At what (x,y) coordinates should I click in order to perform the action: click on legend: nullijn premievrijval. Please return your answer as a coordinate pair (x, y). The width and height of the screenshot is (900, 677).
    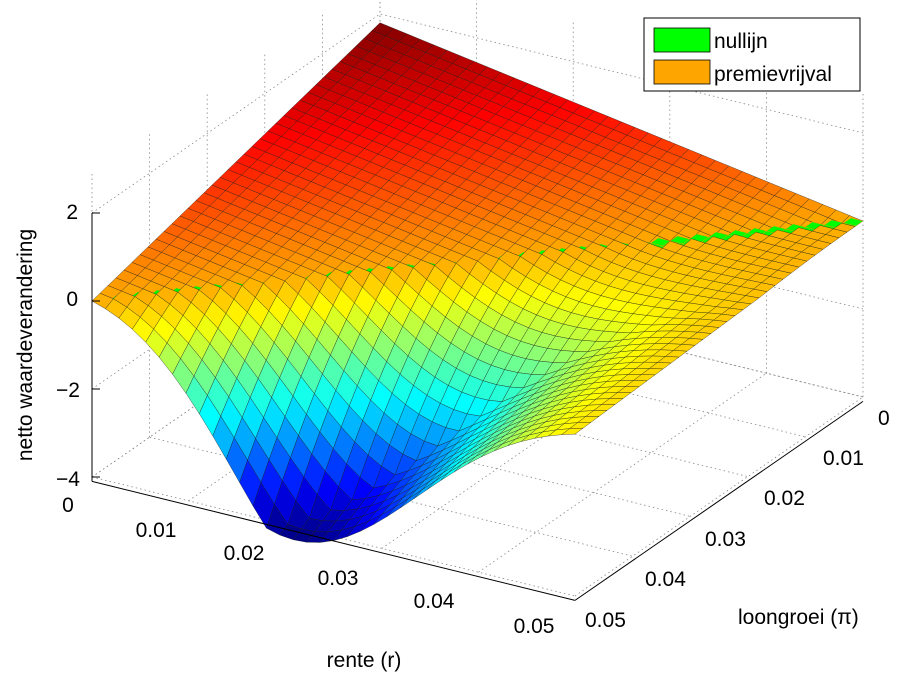
    Looking at the image, I should click on (752, 54).